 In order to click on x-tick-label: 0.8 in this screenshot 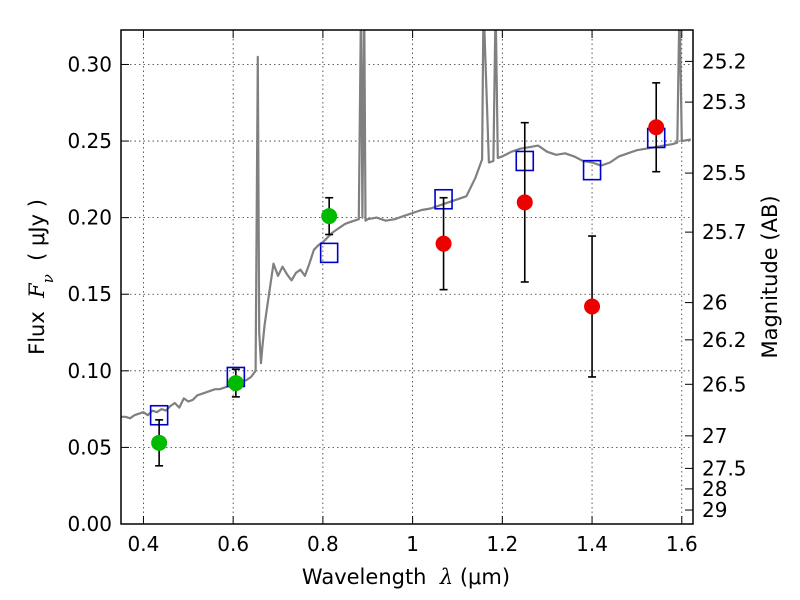, I will do `click(323, 544)`.